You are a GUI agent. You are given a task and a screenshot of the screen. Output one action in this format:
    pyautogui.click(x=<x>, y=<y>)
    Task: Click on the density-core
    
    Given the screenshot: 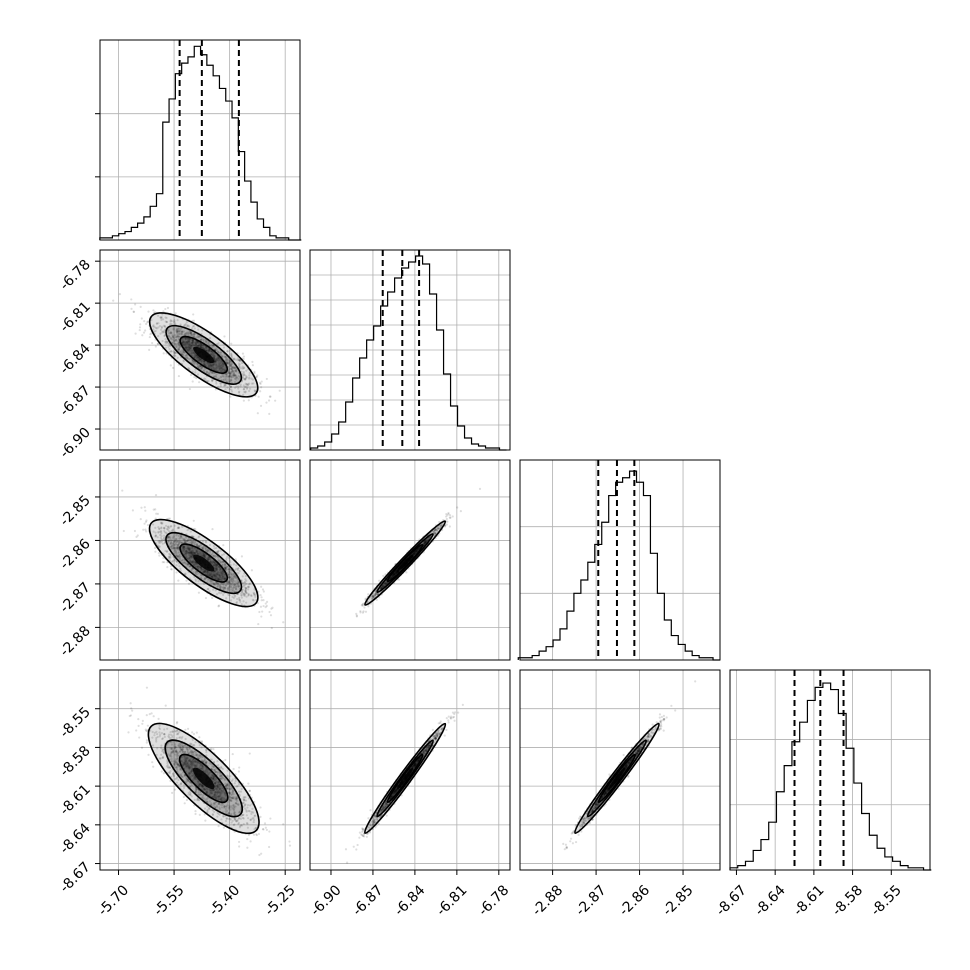 What is the action you would take?
    pyautogui.click(x=204, y=355)
    